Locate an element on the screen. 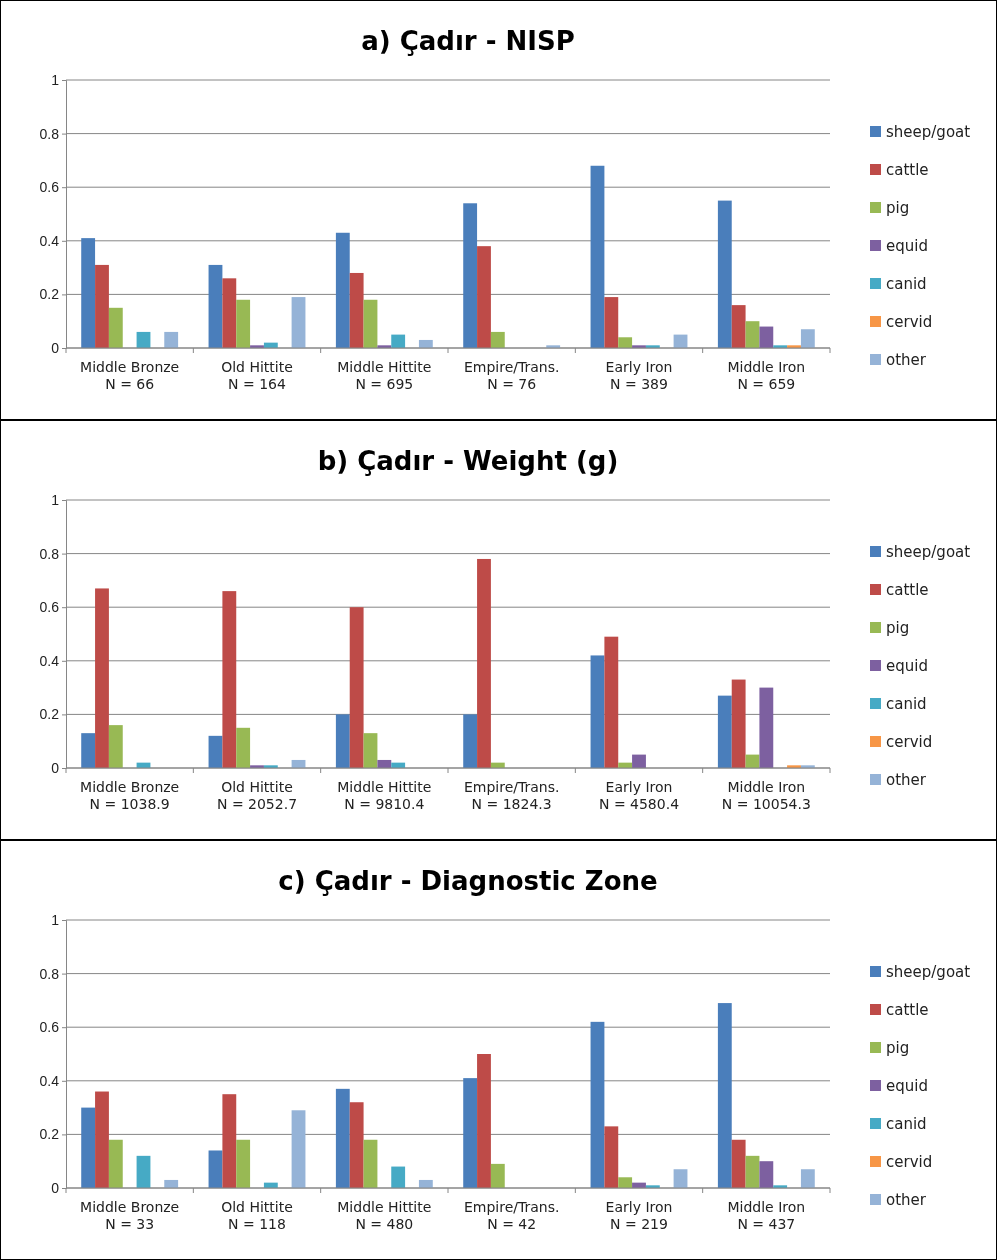 Image resolution: width=997 pixels, height=1260 pixels. x-tick-label: Early Iron N = 219 is located at coordinates (639, 1215).